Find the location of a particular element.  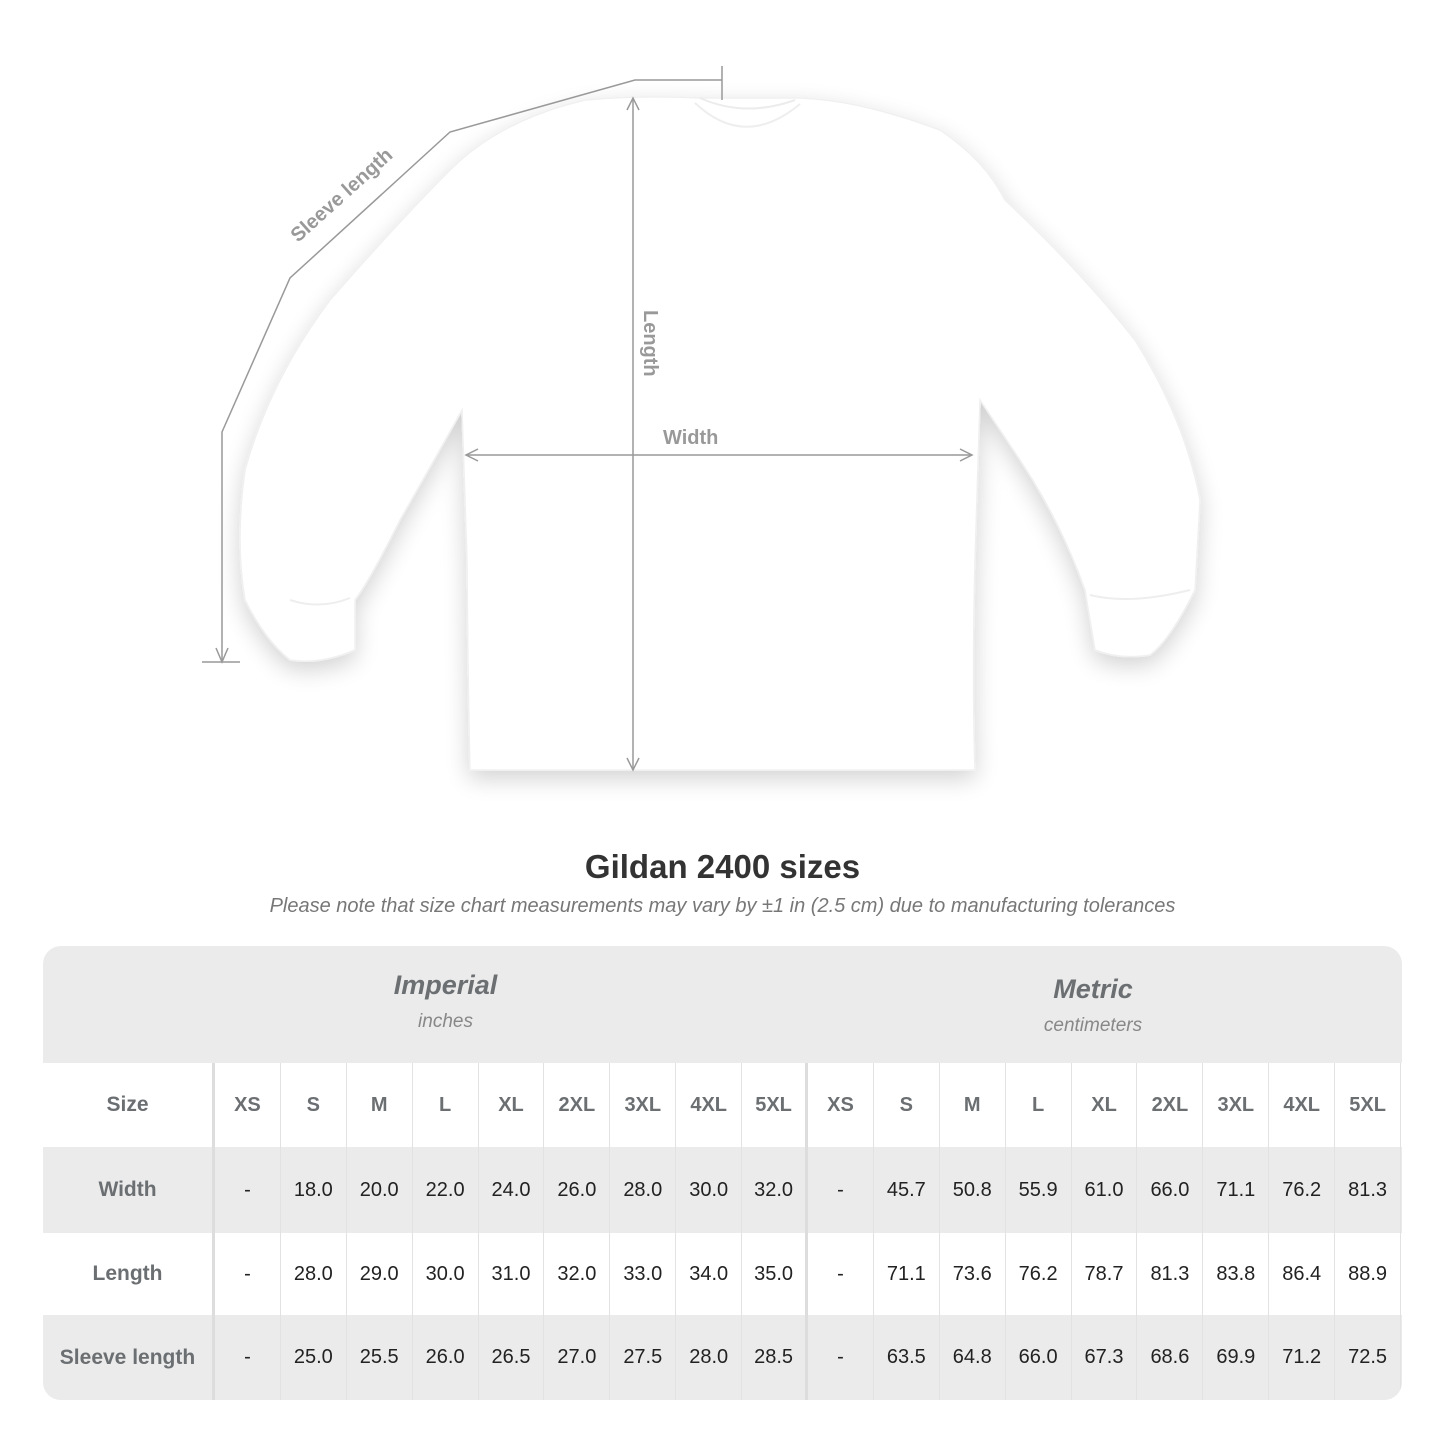

metric-value-cell: 68.6 is located at coordinates (1170, 1357).